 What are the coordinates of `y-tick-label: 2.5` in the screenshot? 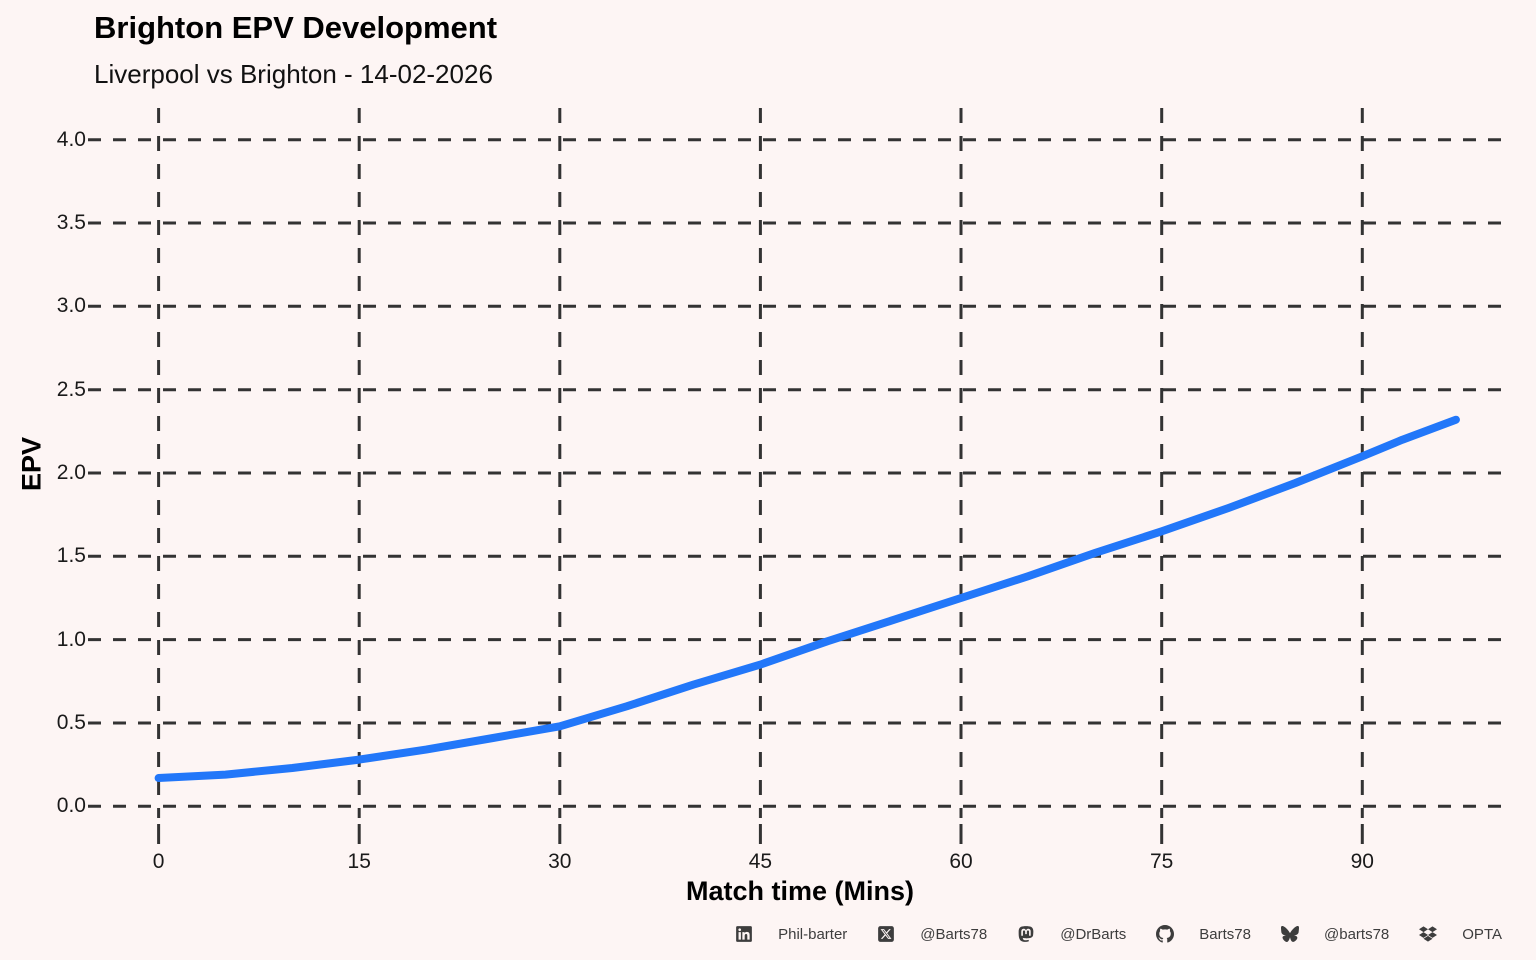 It's located at (71, 389).